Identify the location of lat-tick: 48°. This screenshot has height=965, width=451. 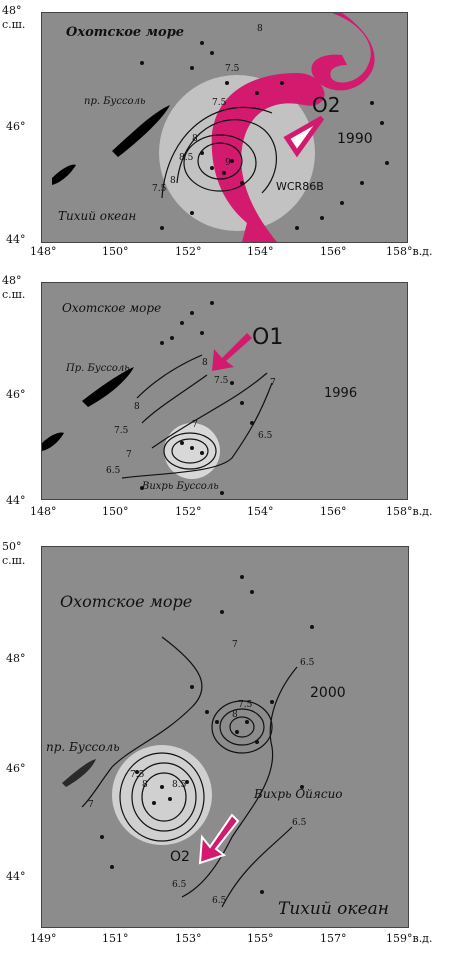
(16, 658).